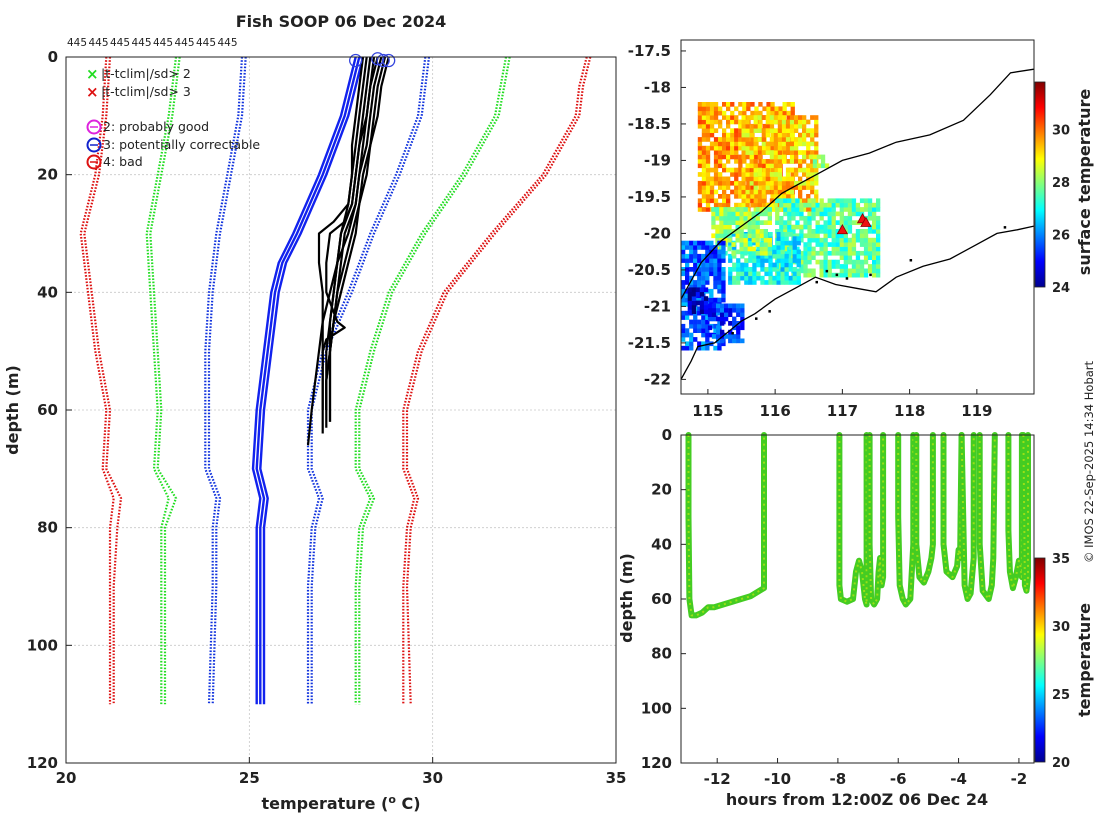 The height and width of the screenshot is (820, 1100). What do you see at coordinates (967, 517) in the screenshot?
I see `section-track` at bounding box center [967, 517].